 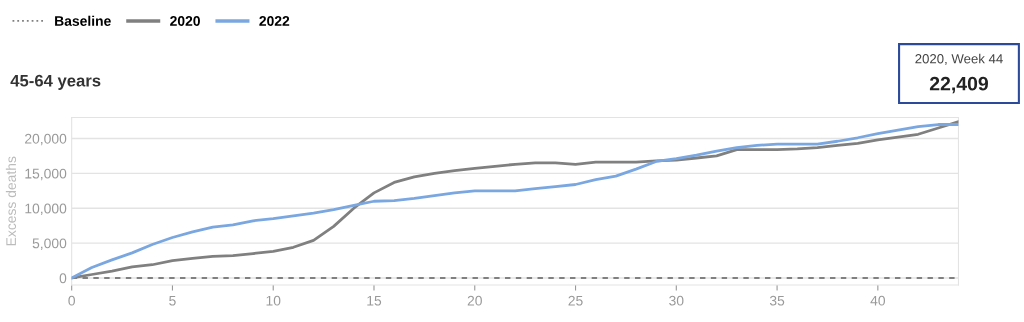 I want to click on text: 2020, Week 44, so click(x=959, y=59).